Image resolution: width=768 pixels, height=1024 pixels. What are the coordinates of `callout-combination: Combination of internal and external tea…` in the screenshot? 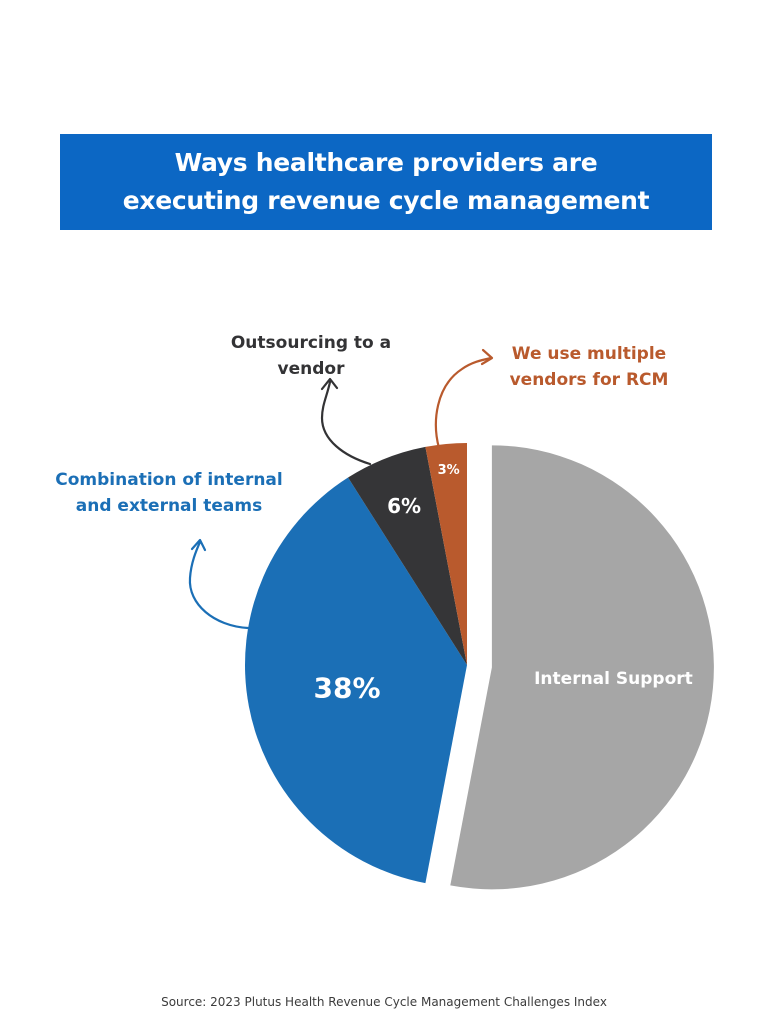 It's located at (169, 493).